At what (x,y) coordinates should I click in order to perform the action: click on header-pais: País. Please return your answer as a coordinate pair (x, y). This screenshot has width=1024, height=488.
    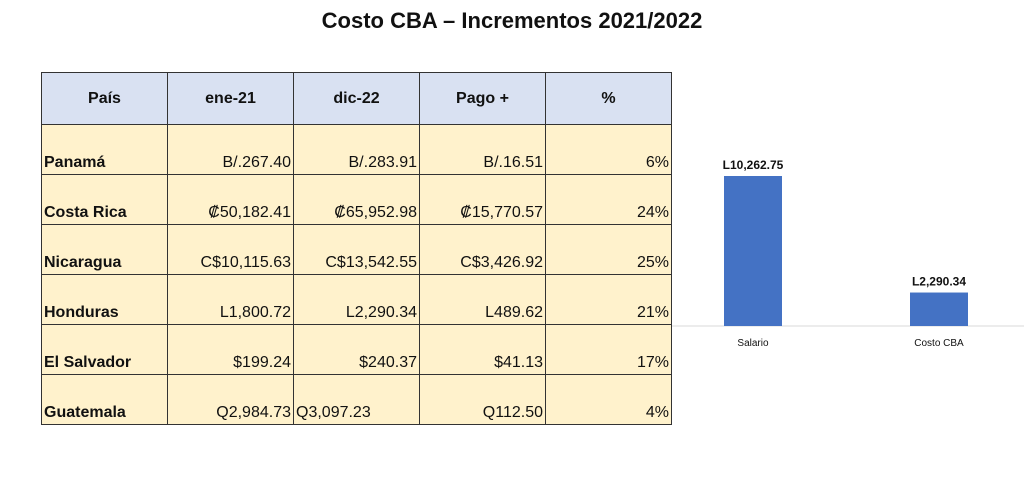
    Looking at the image, I should click on (104, 98).